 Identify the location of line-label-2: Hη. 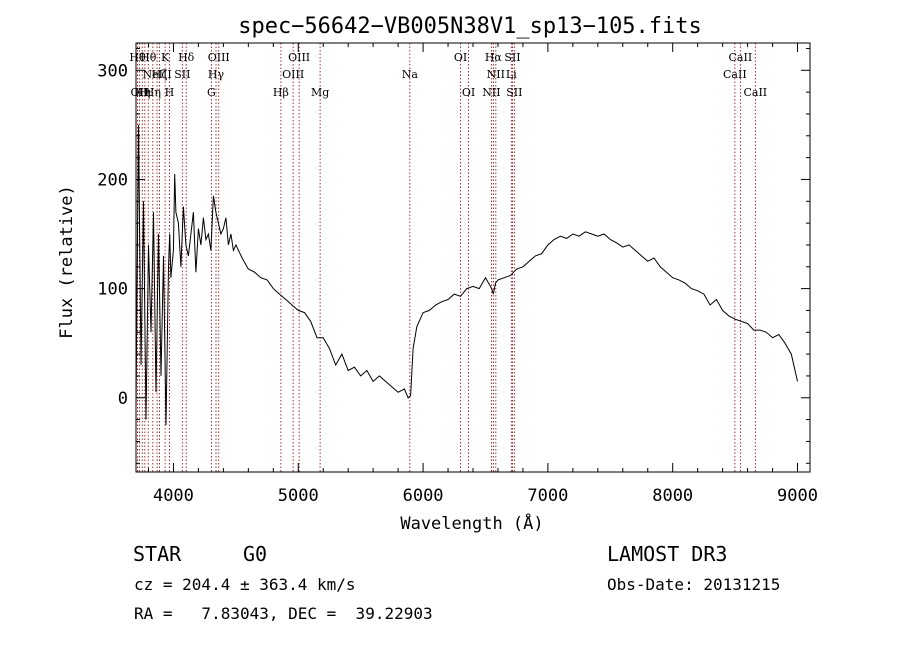
(142, 92).